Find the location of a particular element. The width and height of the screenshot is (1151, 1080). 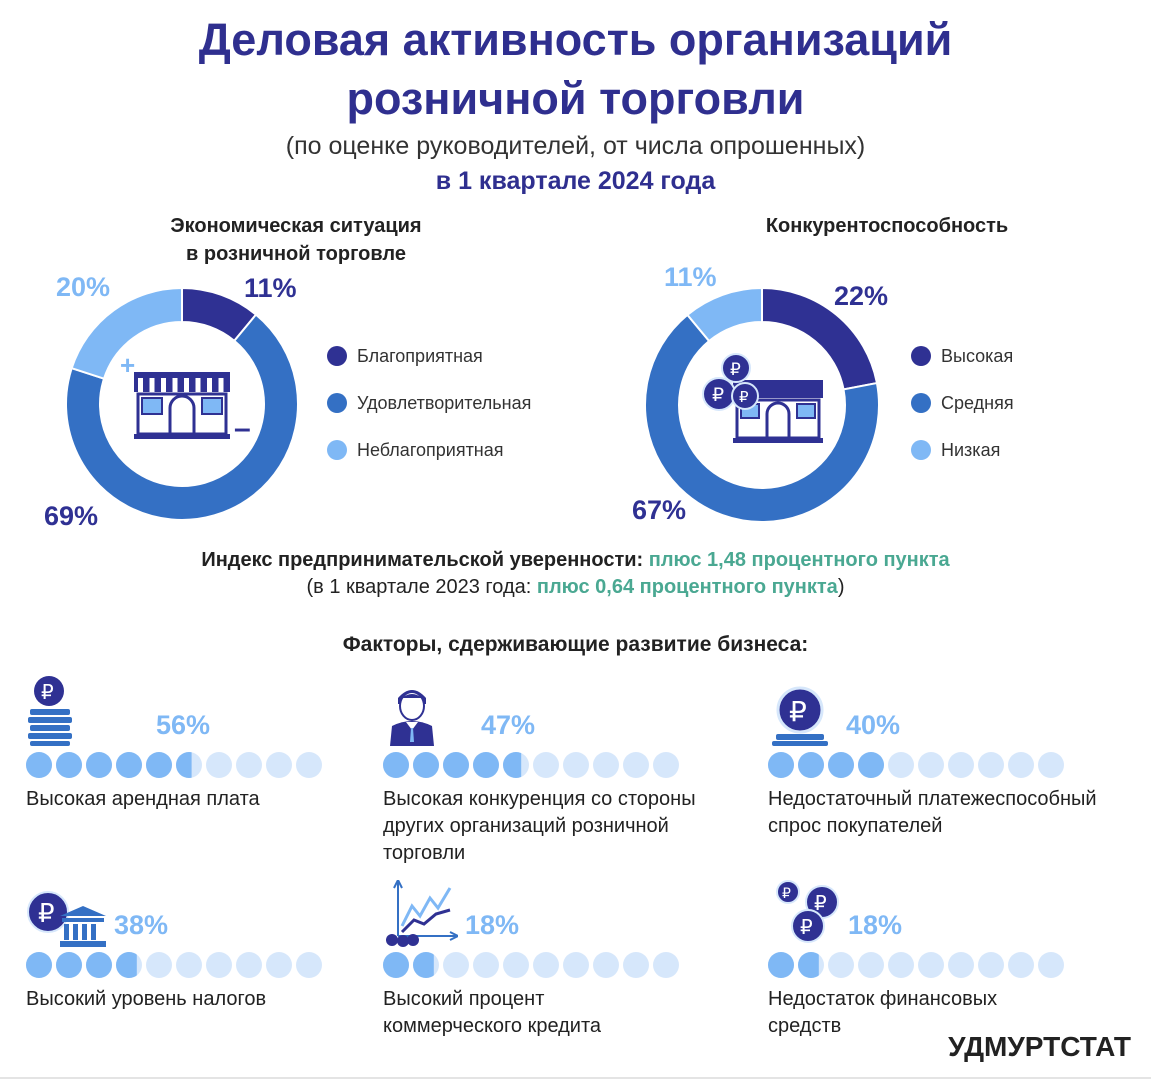

chart1-legend-satisfactory: Удовлетворительная is located at coordinates (429, 403).